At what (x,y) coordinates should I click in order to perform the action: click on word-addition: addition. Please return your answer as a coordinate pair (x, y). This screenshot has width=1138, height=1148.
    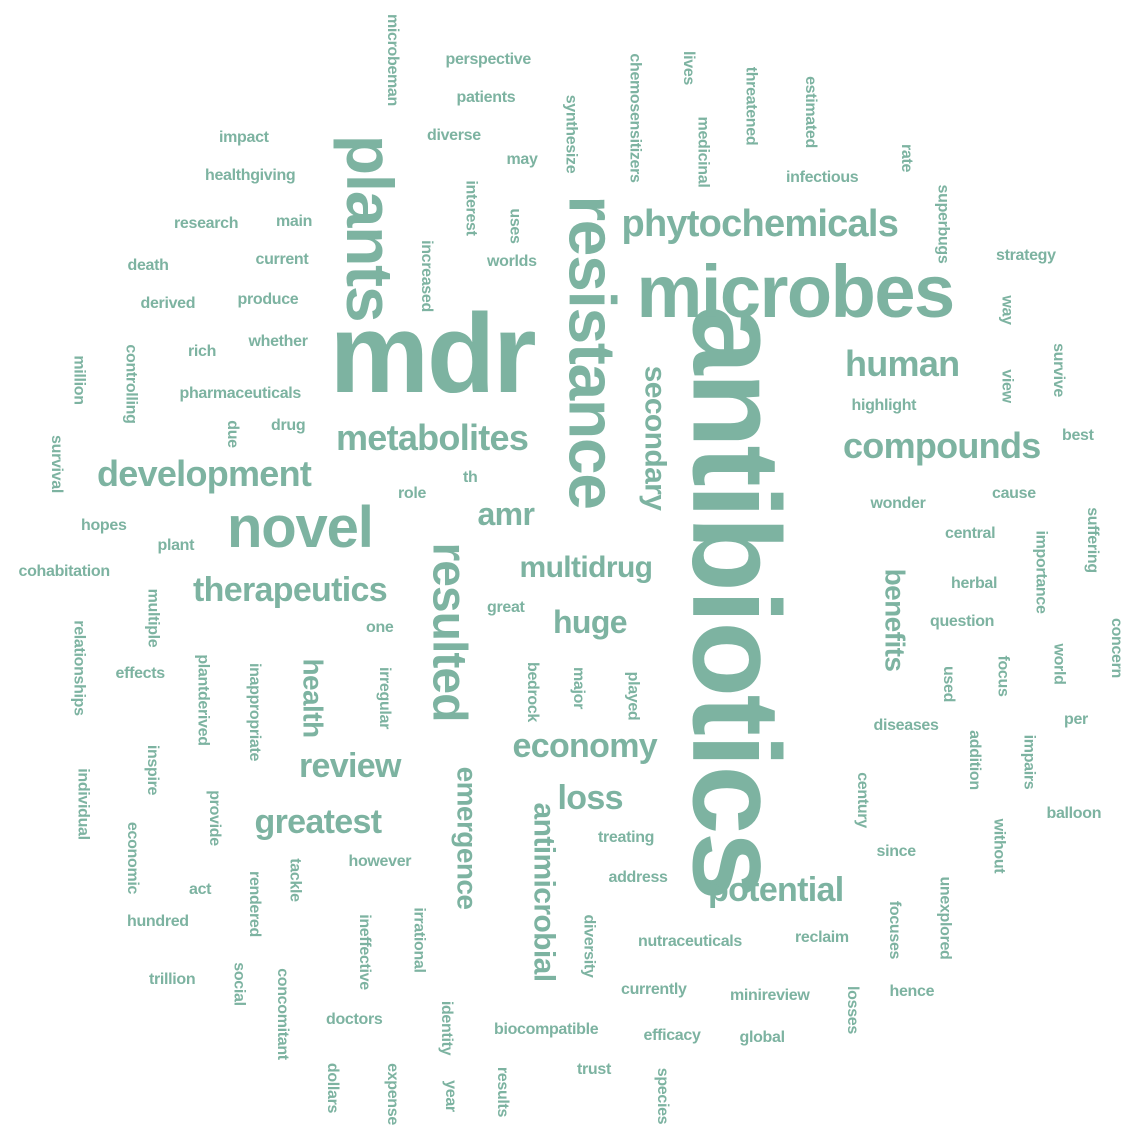
    Looking at the image, I should click on (974, 760).